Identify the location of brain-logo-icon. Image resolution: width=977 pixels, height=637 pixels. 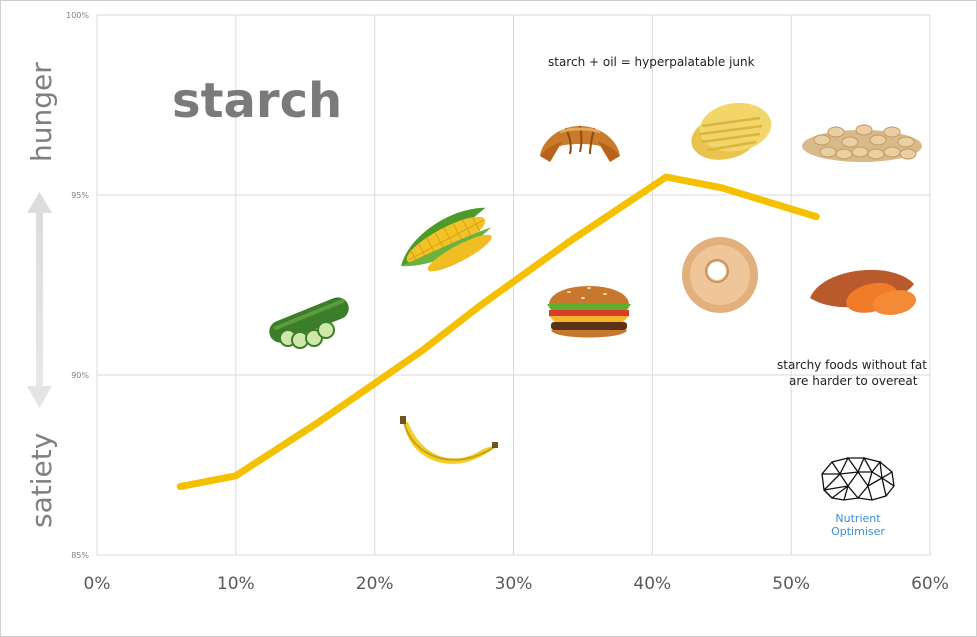
(858, 478).